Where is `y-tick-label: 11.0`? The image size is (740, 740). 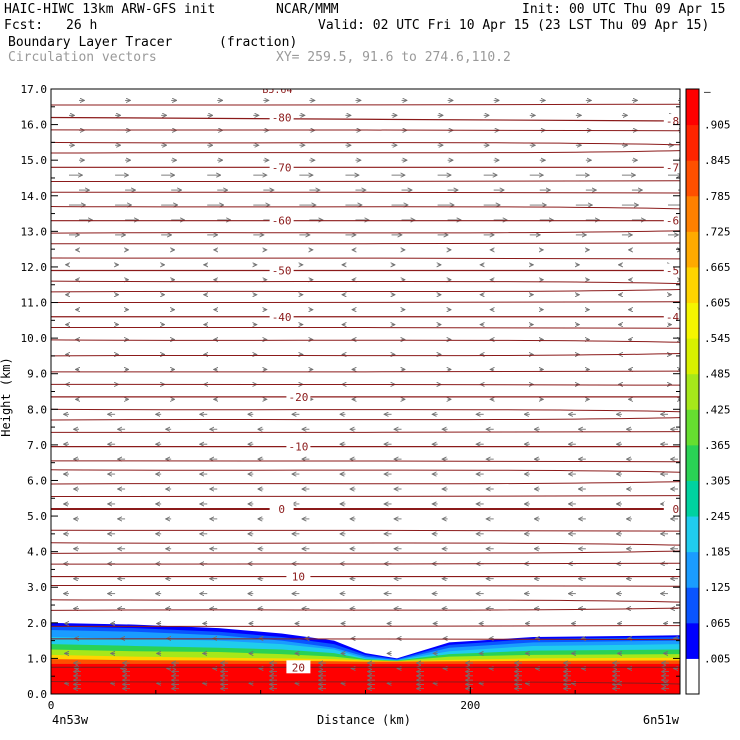
y-tick-label: 11.0 is located at coordinates (34, 303).